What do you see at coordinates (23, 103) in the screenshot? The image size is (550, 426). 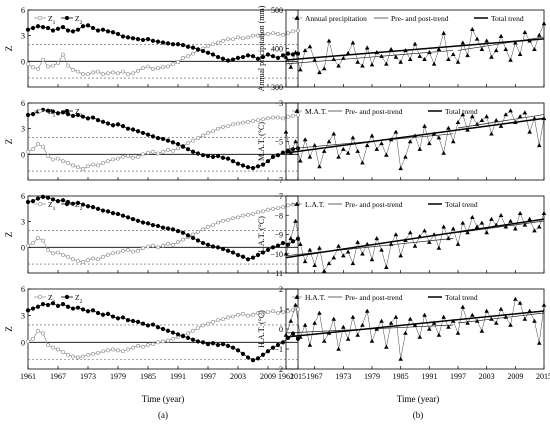 I see `y-tick-label: 6` at bounding box center [23, 103].